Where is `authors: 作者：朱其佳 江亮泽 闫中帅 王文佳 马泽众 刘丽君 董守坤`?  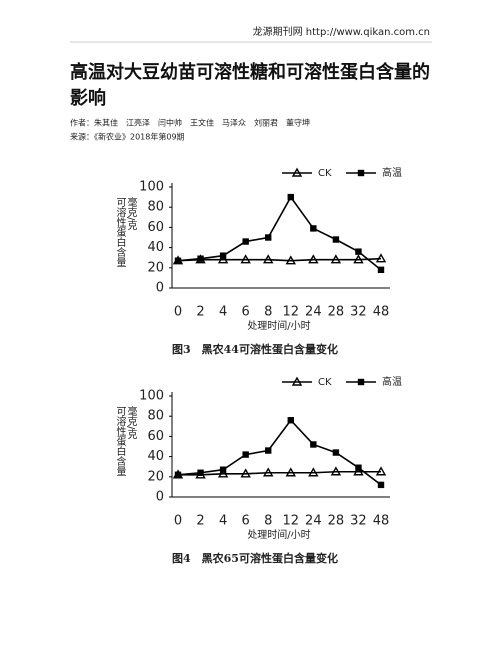 authors: 作者：朱其佳 江亮泽 闫中帅 王文佳 马泽众 刘丽君 董守坤 is located at coordinates (190, 123).